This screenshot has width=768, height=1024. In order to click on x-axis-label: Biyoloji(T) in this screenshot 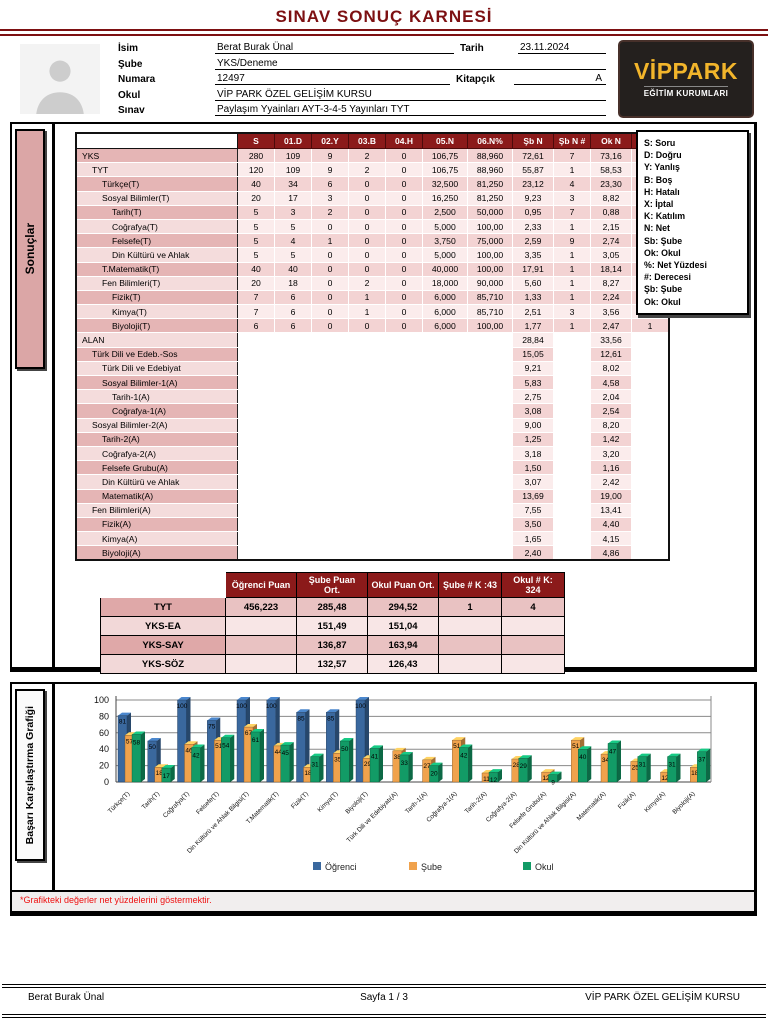, I will do `click(356, 802)`.